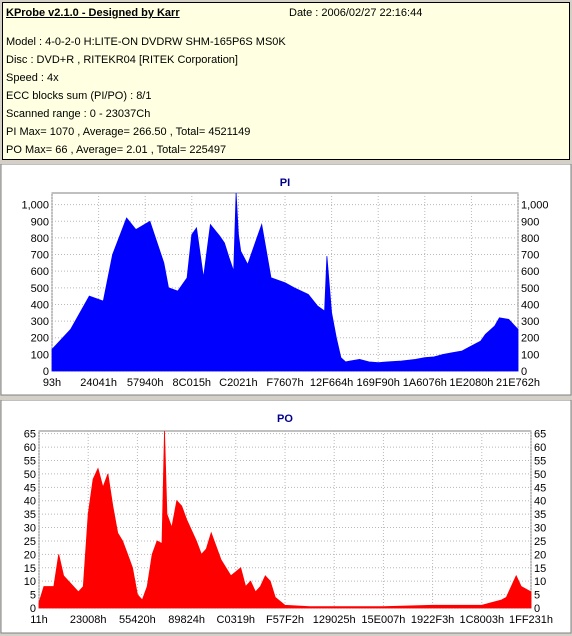 This screenshot has height=636, width=572. What do you see at coordinates (285, 620) in the screenshot?
I see `po-x-tick-label: F57F2h` at bounding box center [285, 620].